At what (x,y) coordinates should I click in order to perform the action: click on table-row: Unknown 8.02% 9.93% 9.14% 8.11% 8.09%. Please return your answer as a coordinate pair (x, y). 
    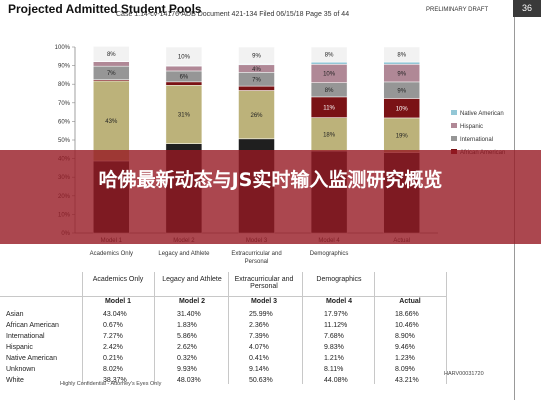
    Looking at the image, I should click on (257, 370).